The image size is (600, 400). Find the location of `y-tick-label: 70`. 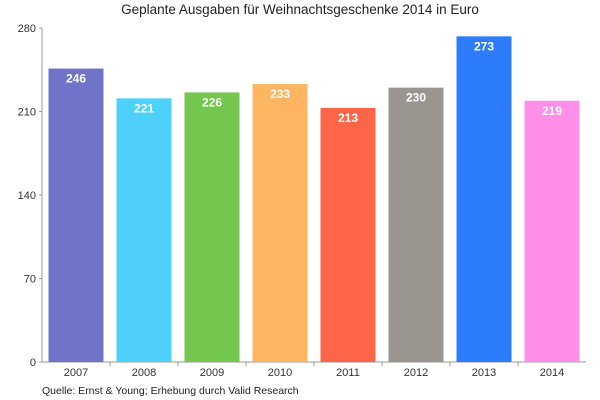

y-tick-label: 70 is located at coordinates (30, 280).